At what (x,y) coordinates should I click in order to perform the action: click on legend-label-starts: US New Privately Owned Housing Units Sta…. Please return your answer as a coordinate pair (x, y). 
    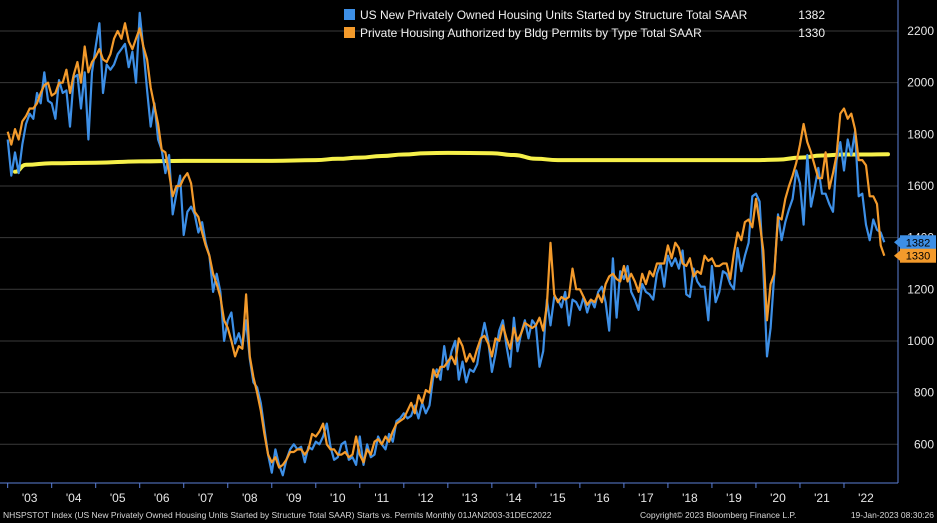
    Looking at the image, I should click on (554, 15).